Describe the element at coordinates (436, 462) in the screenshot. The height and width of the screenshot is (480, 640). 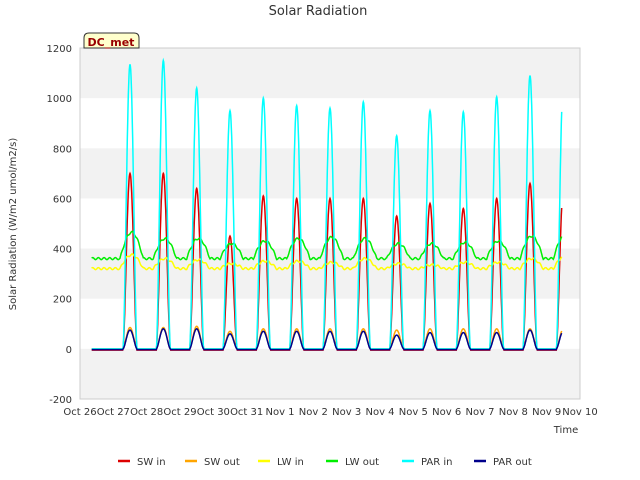
I see `legend-label: PAR in` at that location.